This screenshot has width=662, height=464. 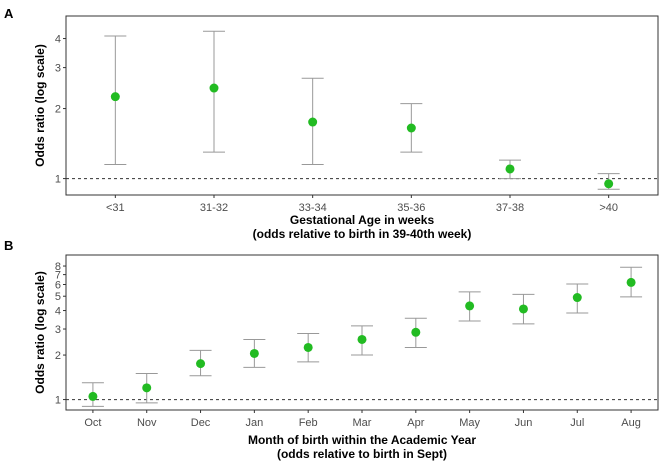 I want to click on y-tick-label: 8, so click(x=58, y=267).